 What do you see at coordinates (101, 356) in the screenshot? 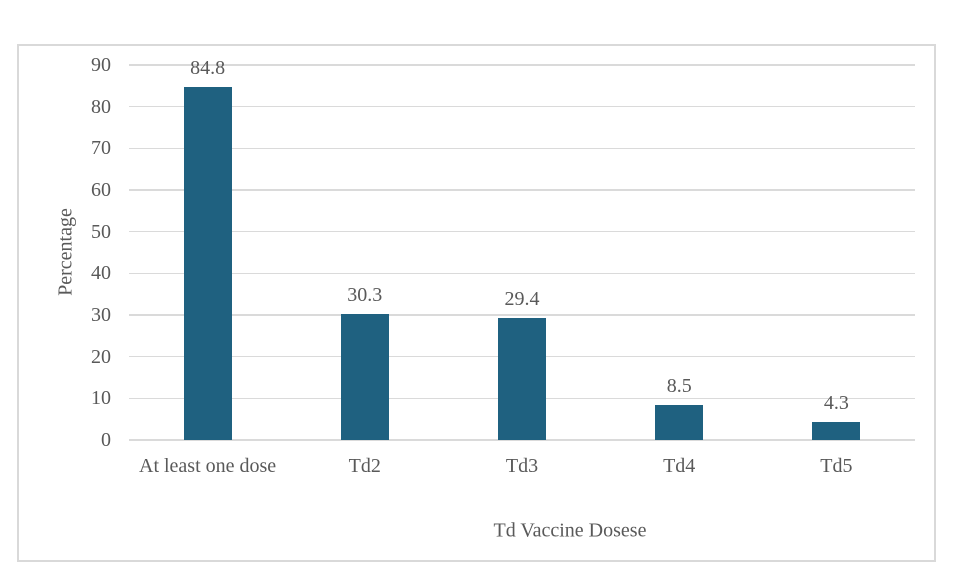
I see `y-tick-label: 20` at bounding box center [101, 356].